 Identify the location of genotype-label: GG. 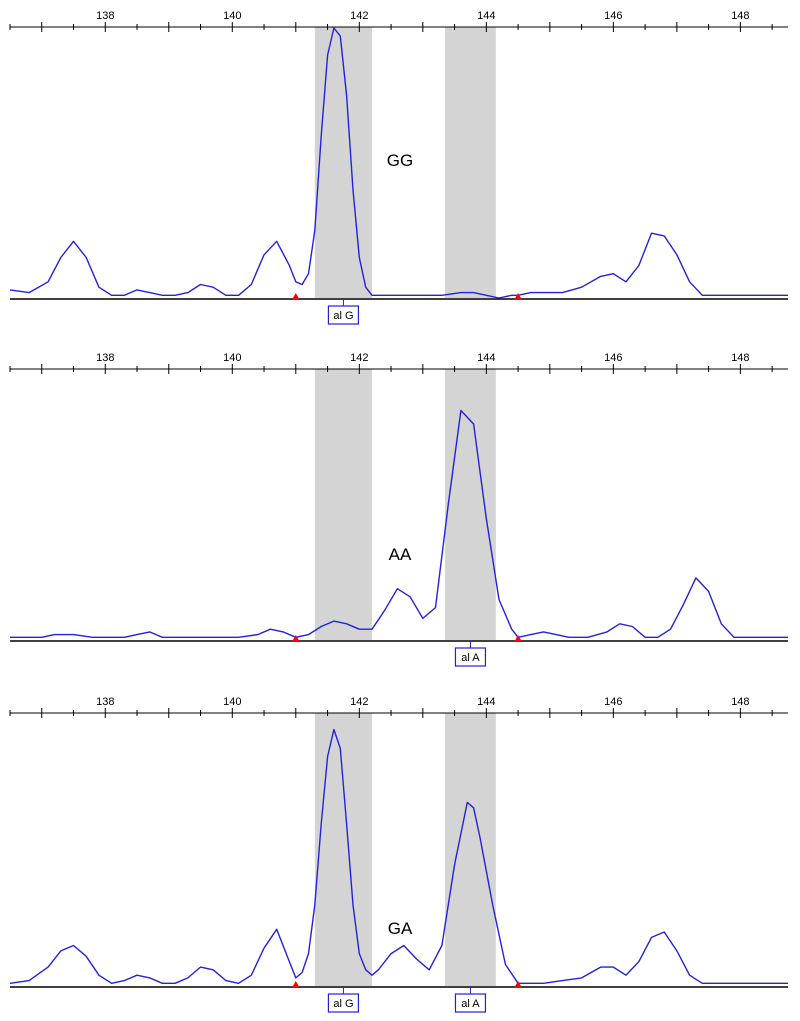
(400, 160).